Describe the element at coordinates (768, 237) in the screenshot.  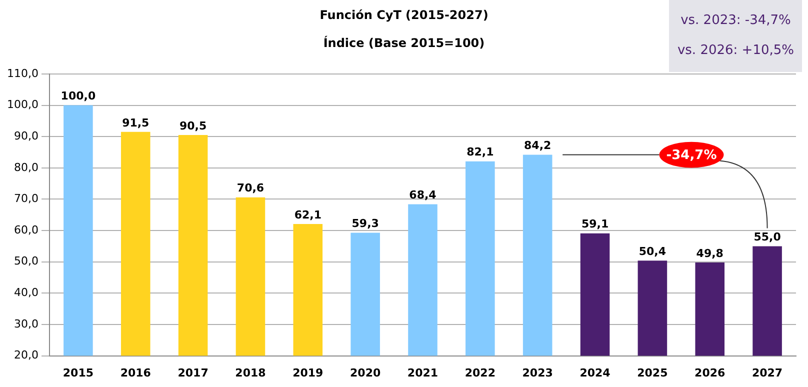
I see `data-label: 55,0` at that location.